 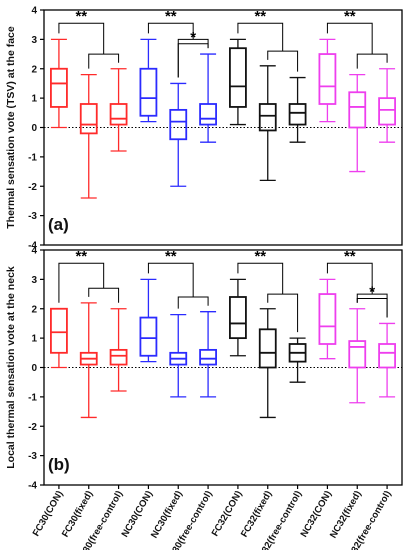 What do you see at coordinates (11, 127) in the screenshot?
I see `y-axis-title: Thermal sensation vote (TSV) at the face` at bounding box center [11, 127].